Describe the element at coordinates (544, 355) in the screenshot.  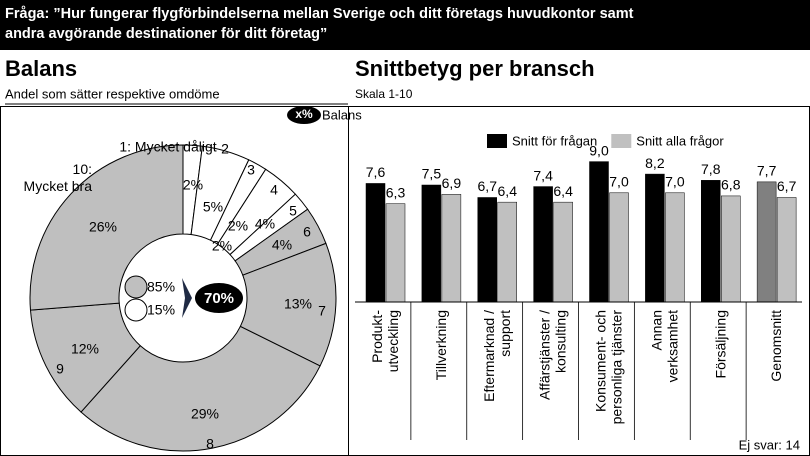
I see `x-tick-label-line: Affärstjänster /` at that location.